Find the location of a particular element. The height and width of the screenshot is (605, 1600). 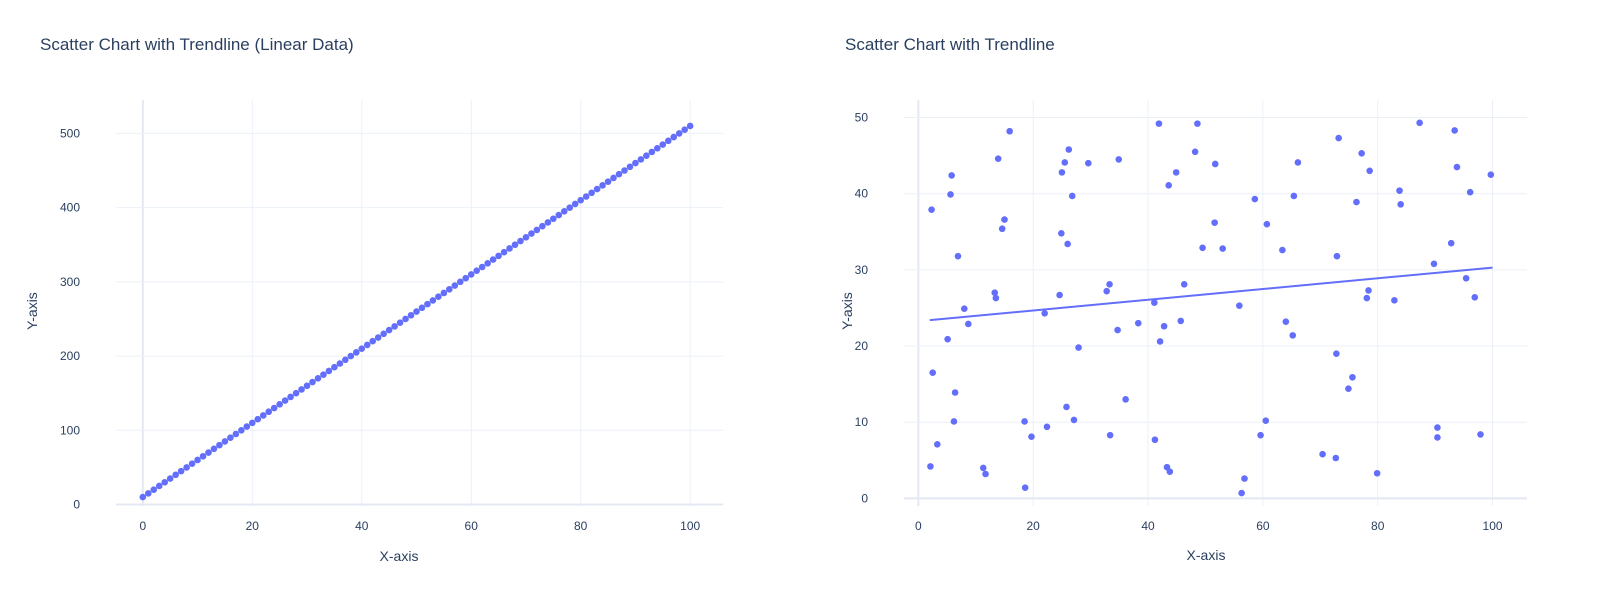

trendline is located at coordinates (1211, 294).